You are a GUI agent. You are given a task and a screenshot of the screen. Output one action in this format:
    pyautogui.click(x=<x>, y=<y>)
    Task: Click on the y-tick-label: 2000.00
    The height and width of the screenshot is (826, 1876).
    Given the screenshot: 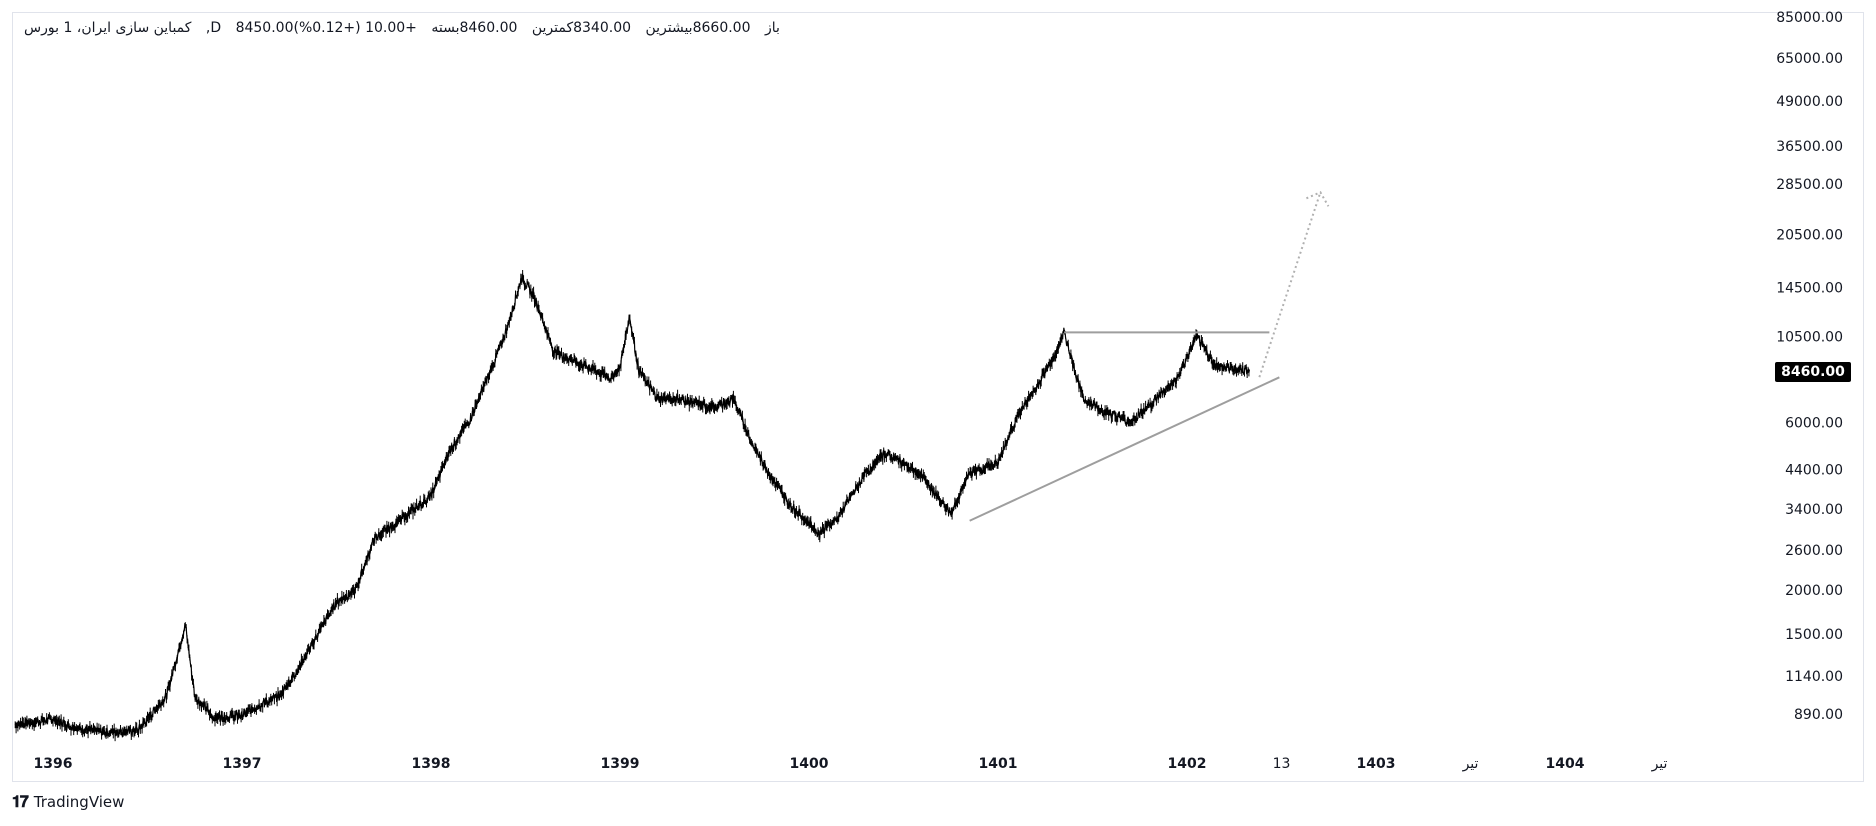 What is the action you would take?
    pyautogui.click(x=1814, y=591)
    